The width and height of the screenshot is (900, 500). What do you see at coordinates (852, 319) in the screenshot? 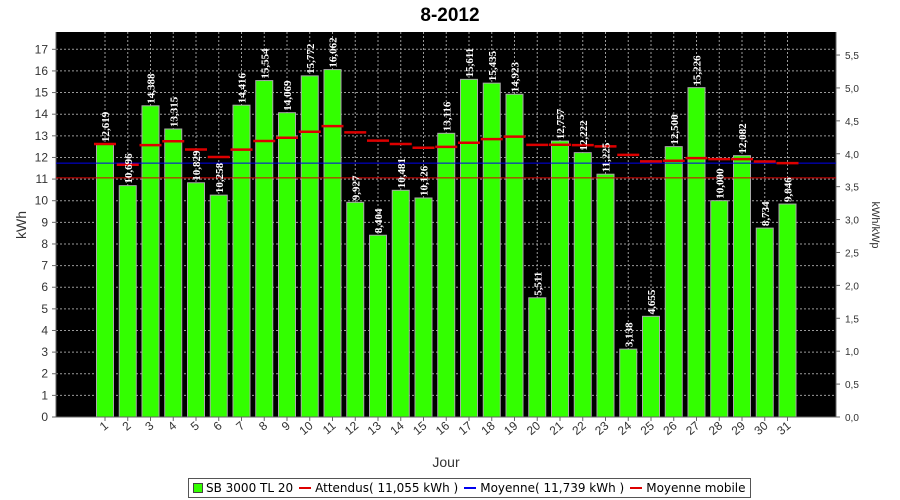
I see `y2-tick-label: 1,5` at bounding box center [852, 319].